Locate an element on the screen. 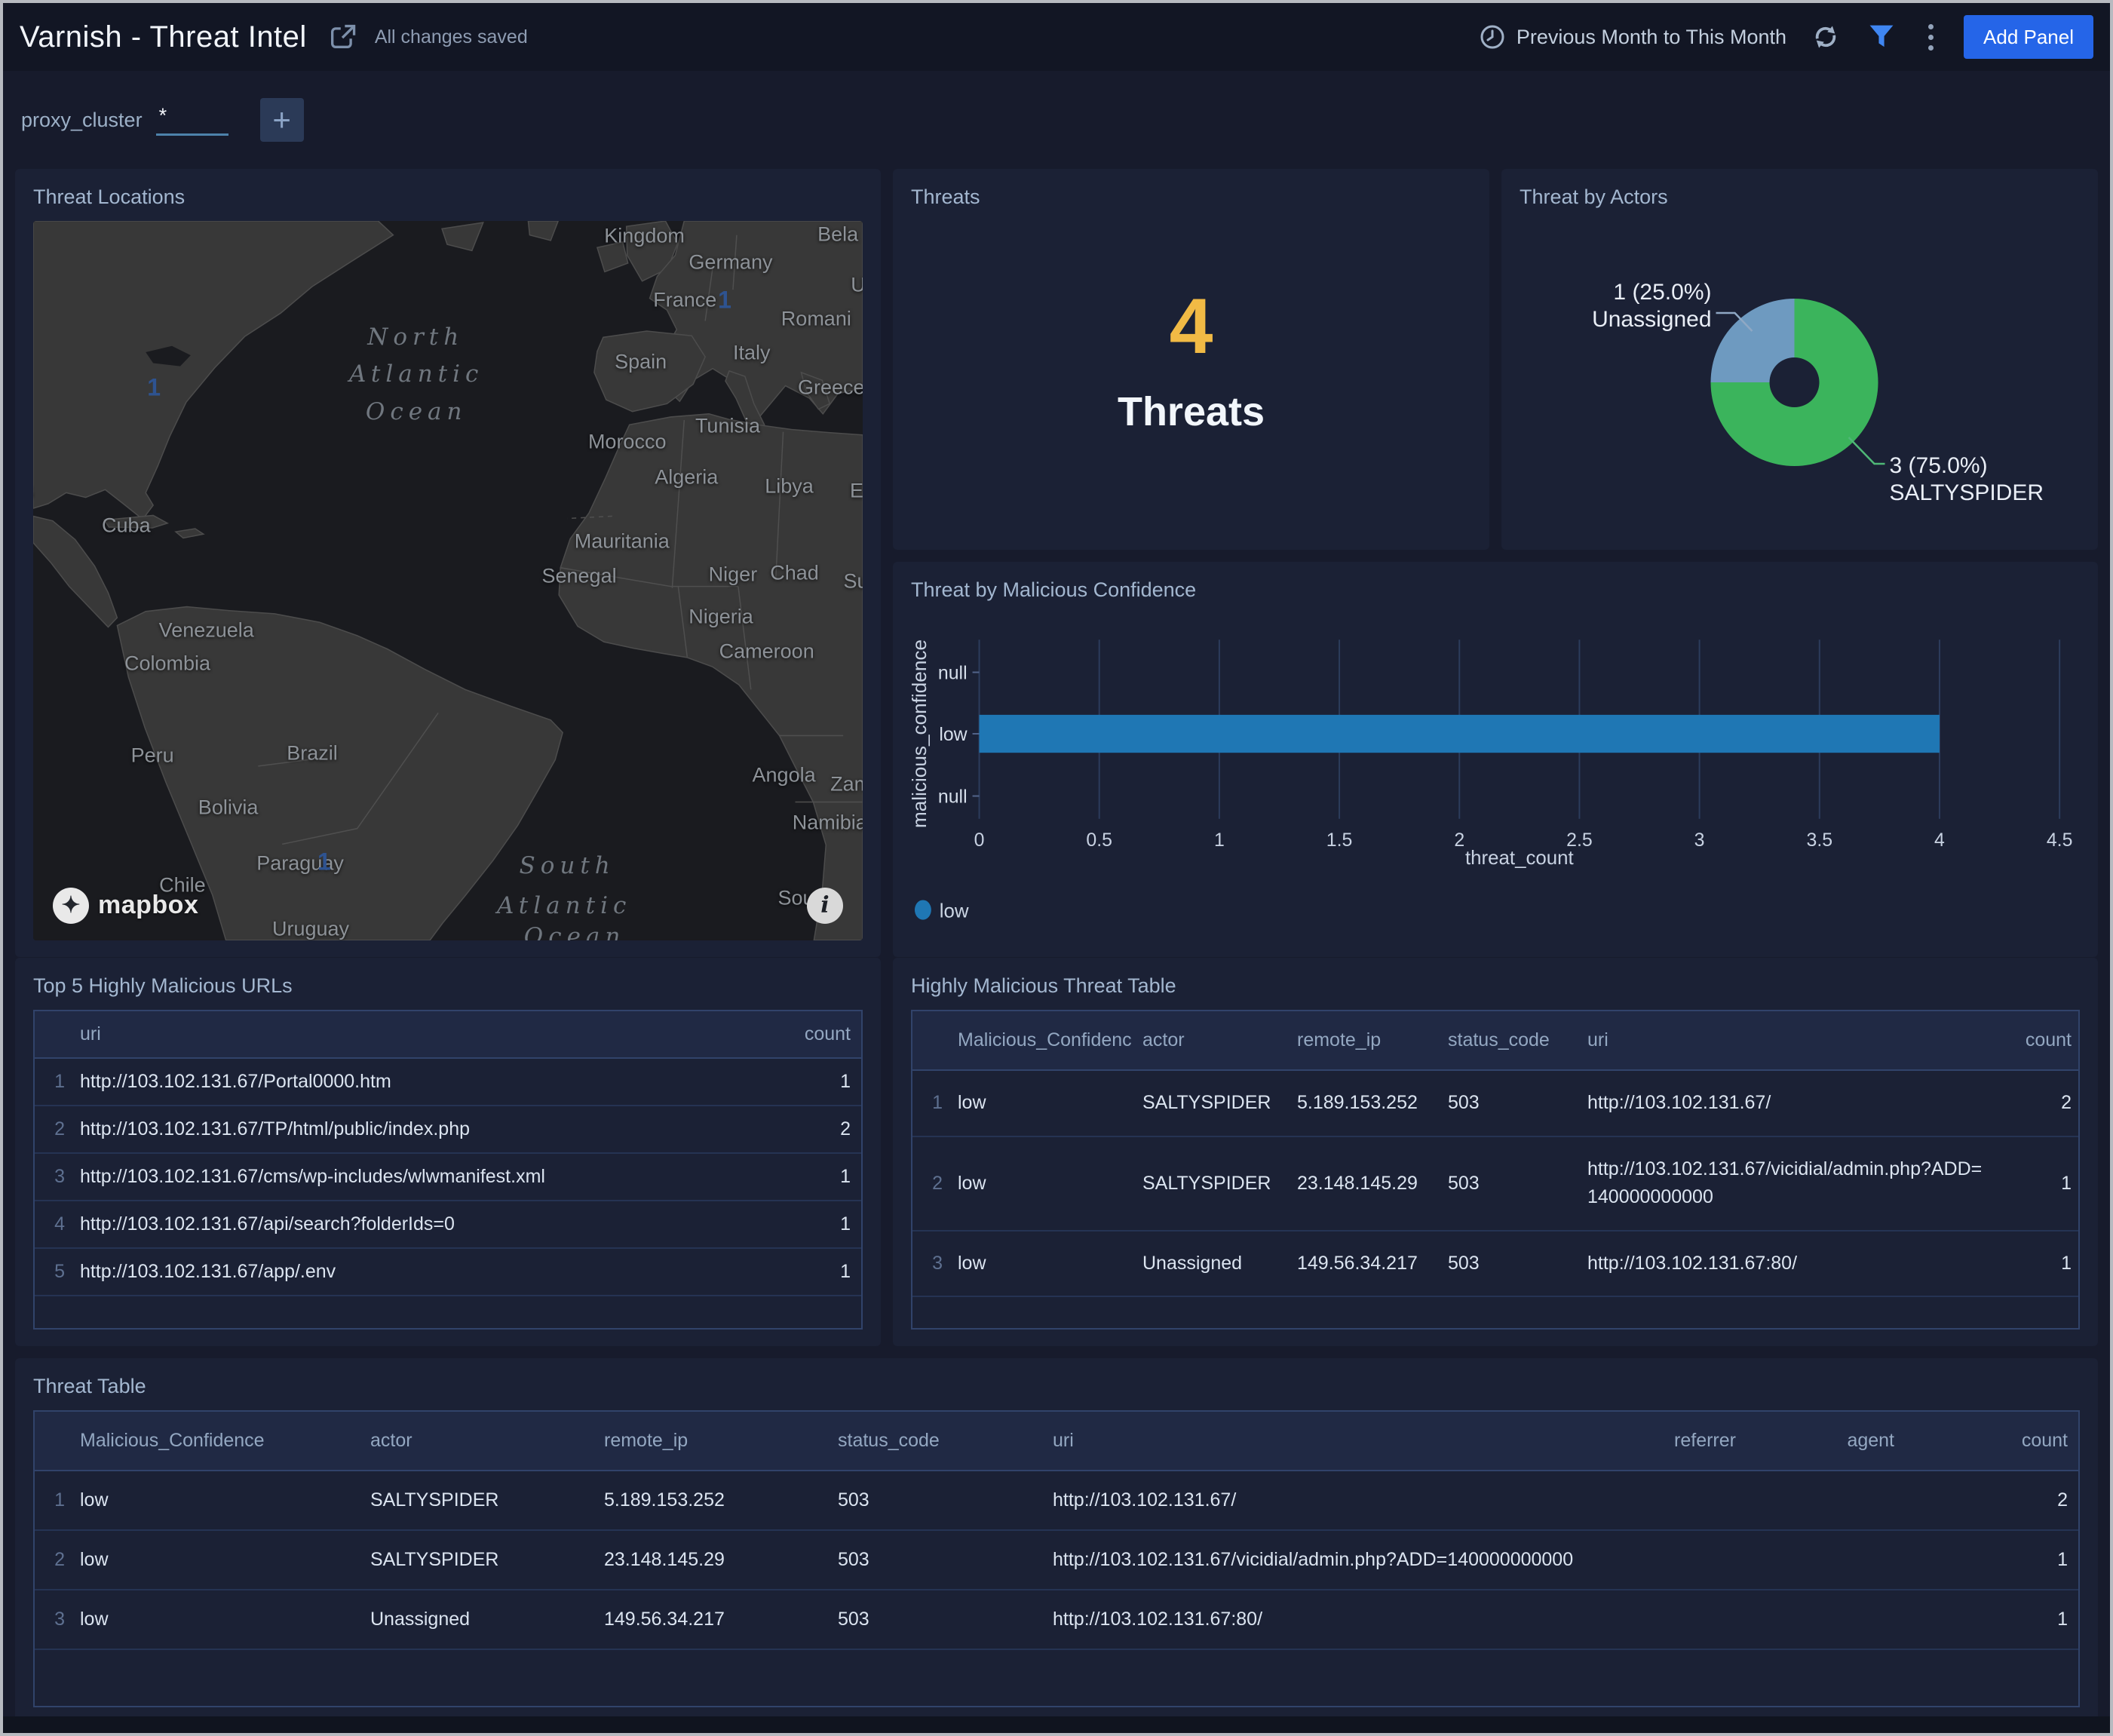 This screenshot has width=2113, height=1736. column-header-referrer: referrer is located at coordinates (1671, 1441).